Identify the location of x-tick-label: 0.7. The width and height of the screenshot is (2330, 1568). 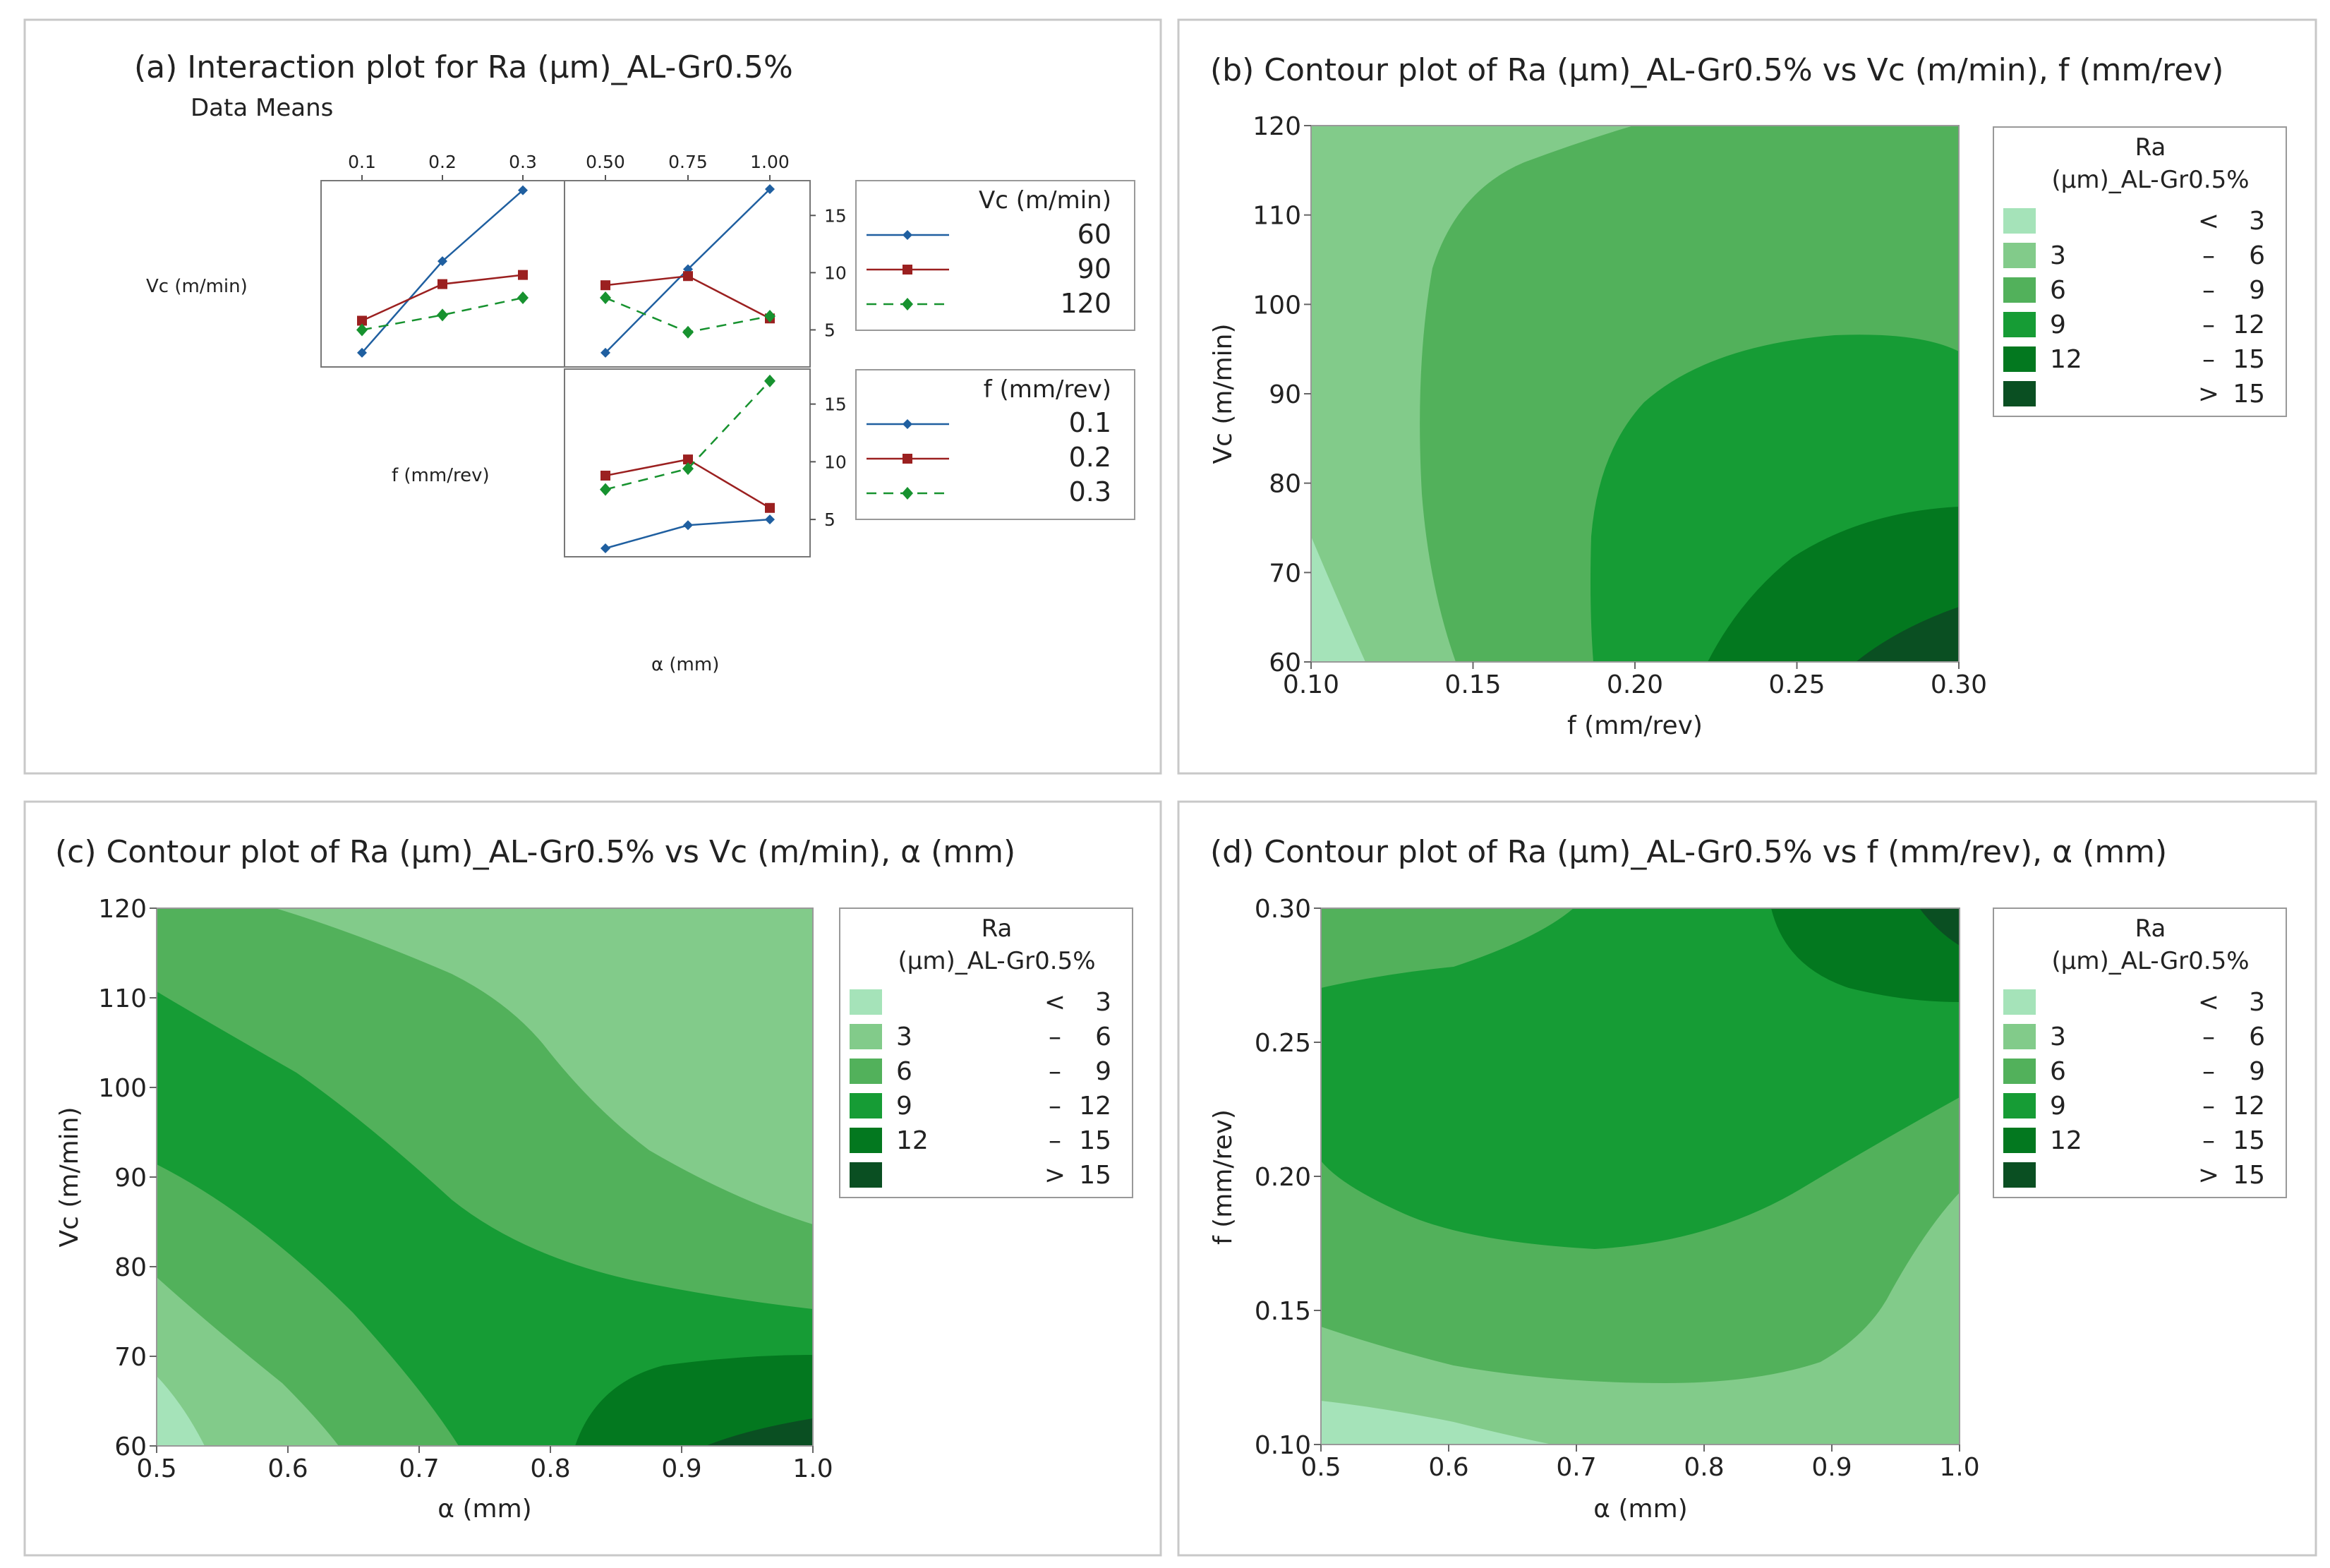
(419, 1468).